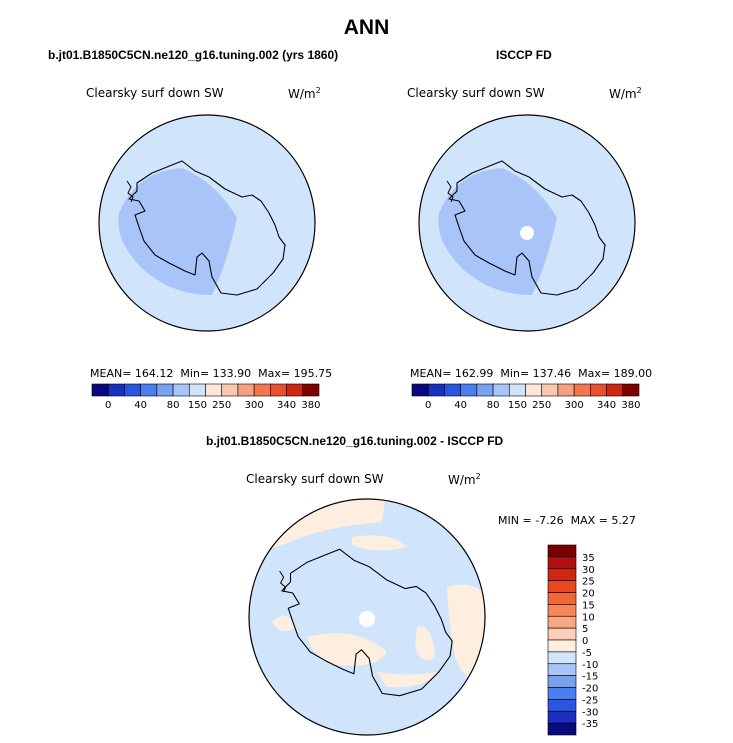 Image resolution: width=733 pixels, height=743 pixels. Describe the element at coordinates (585, 629) in the screenshot. I see `diff-colorbar-tick-label: 5` at that location.